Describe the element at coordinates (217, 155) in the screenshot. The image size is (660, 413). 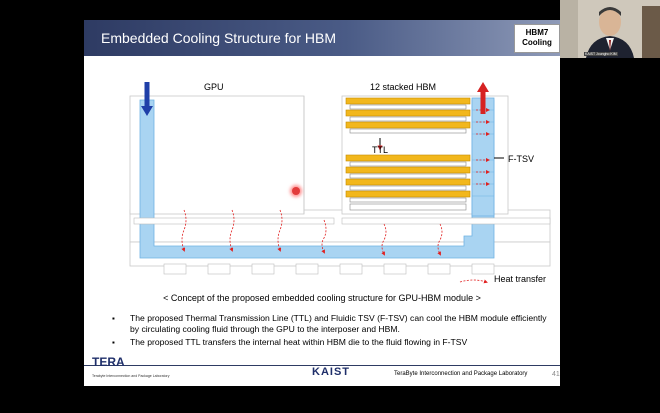
I see `gpu-die` at that location.